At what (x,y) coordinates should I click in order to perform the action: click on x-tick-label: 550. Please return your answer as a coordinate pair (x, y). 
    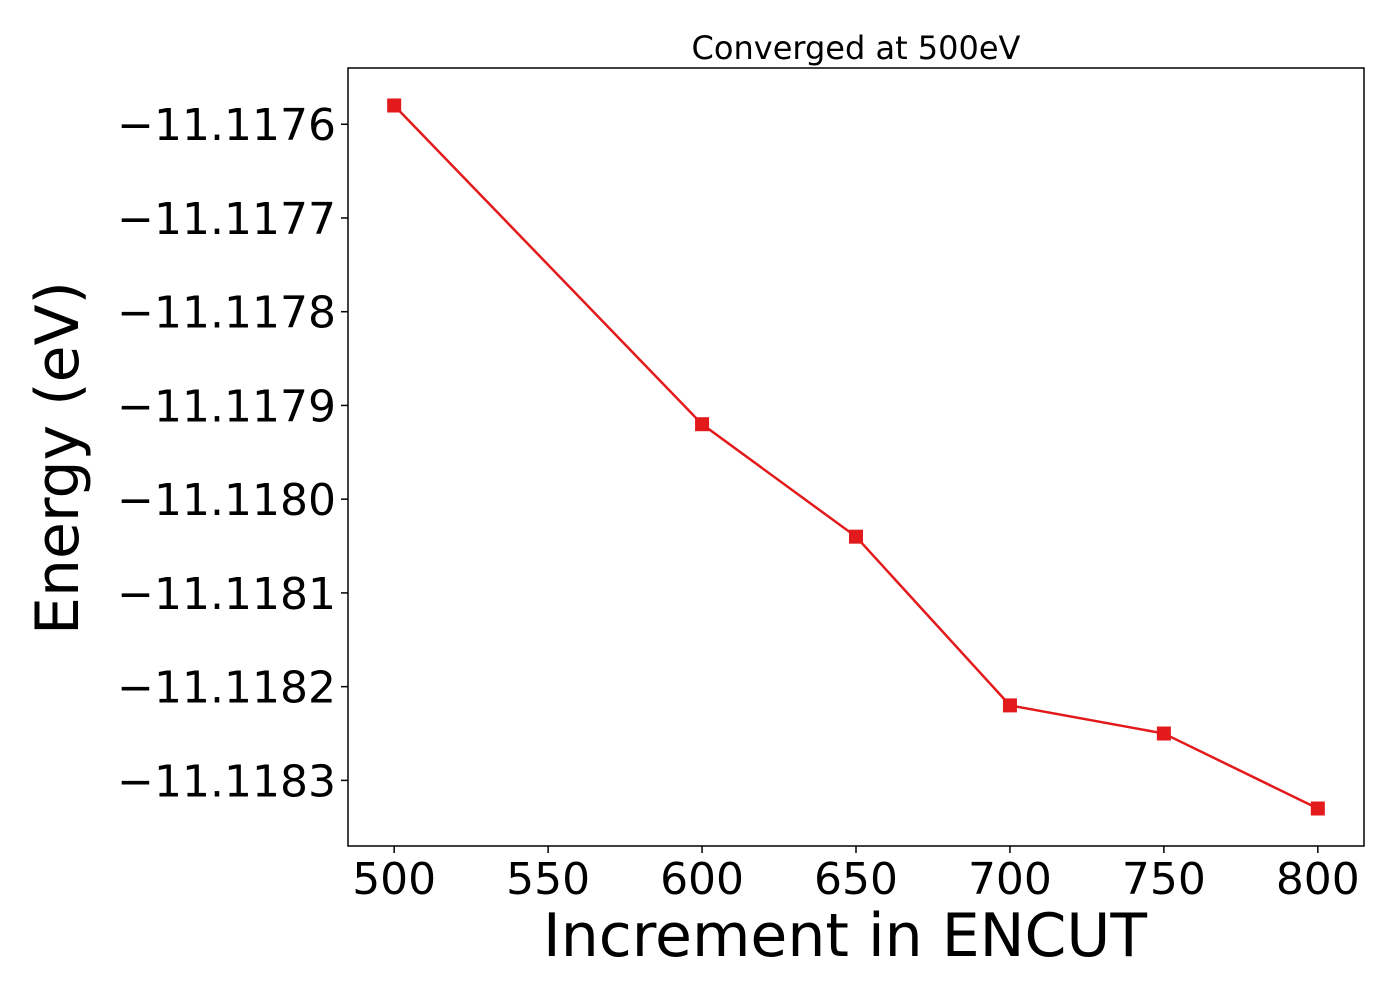
    Looking at the image, I should click on (548, 879).